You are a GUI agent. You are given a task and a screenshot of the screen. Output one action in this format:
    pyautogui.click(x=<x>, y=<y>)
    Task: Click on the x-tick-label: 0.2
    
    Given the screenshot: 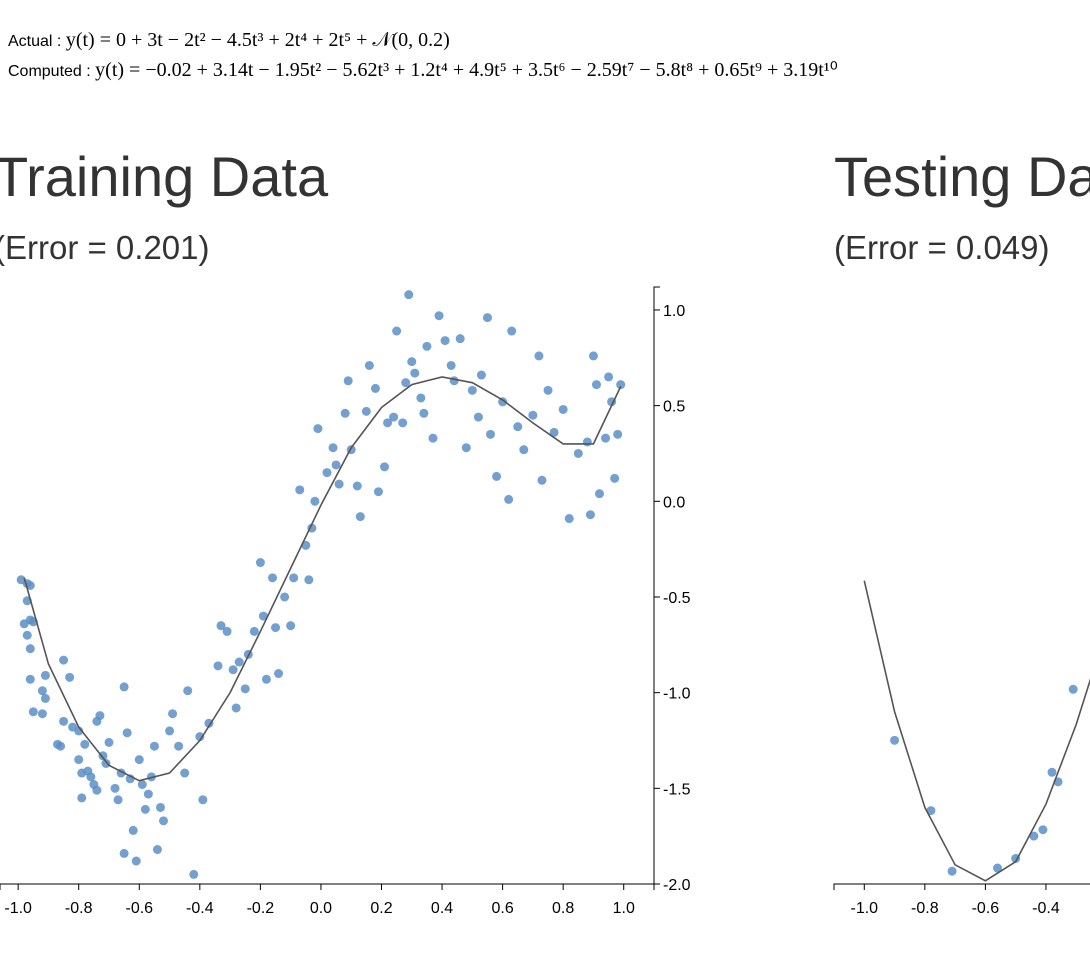 What is the action you would take?
    pyautogui.click(x=381, y=908)
    